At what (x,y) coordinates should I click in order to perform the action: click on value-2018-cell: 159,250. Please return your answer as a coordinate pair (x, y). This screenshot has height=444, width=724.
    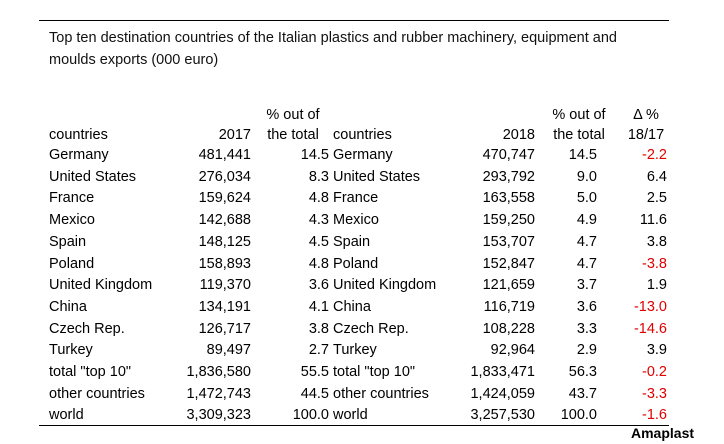
    Looking at the image, I should click on (508, 220).